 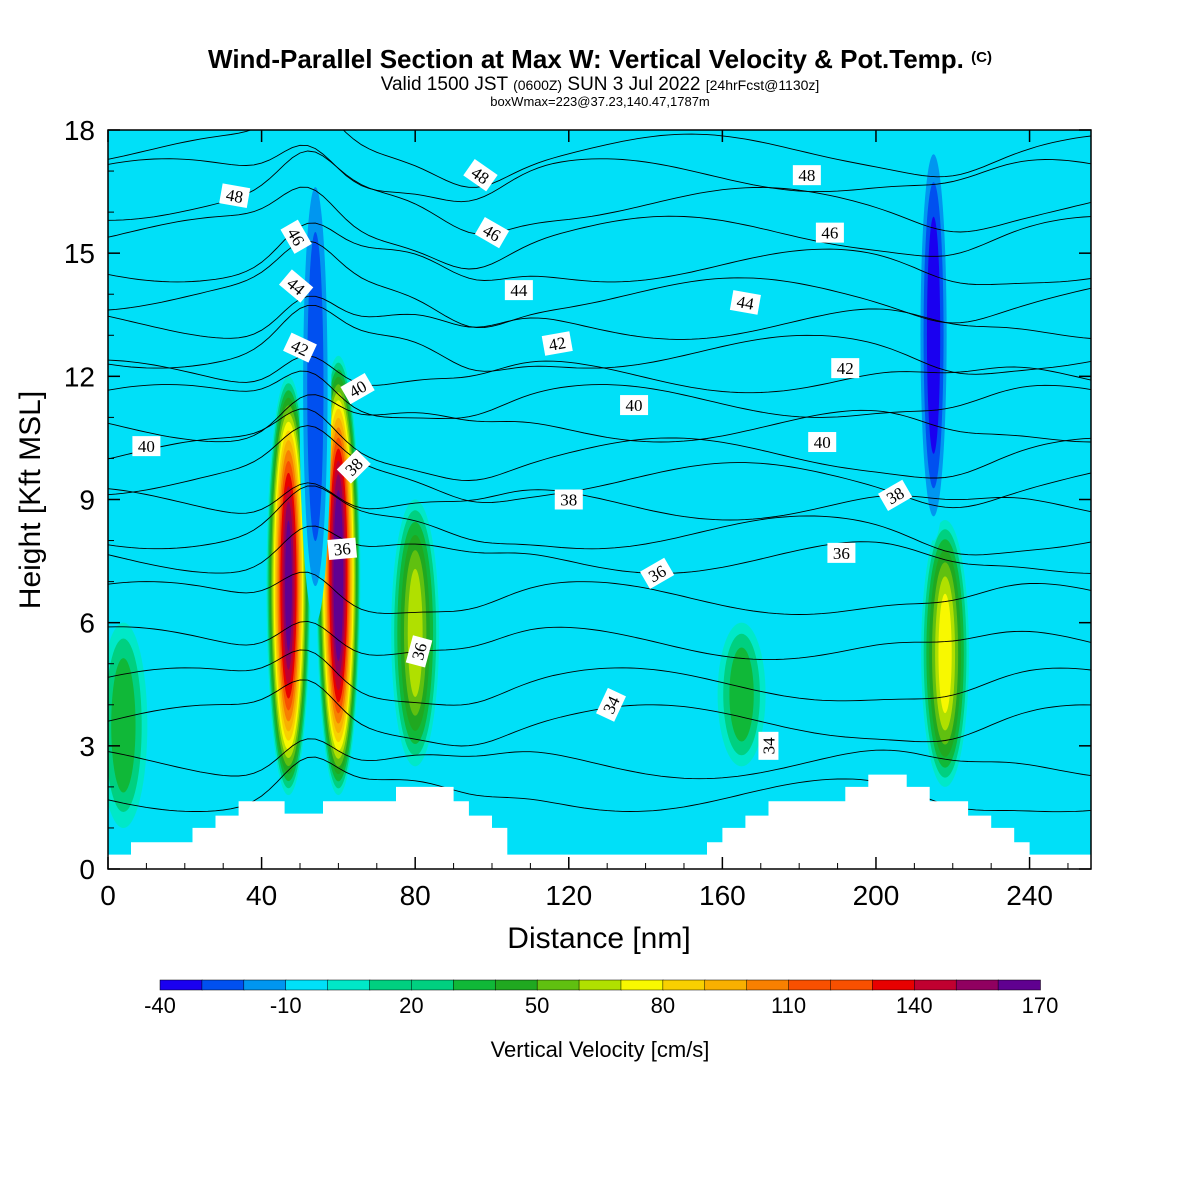 What do you see at coordinates (30, 500) in the screenshot?
I see `y-axis-label: Height [Kft MSL]` at bounding box center [30, 500].